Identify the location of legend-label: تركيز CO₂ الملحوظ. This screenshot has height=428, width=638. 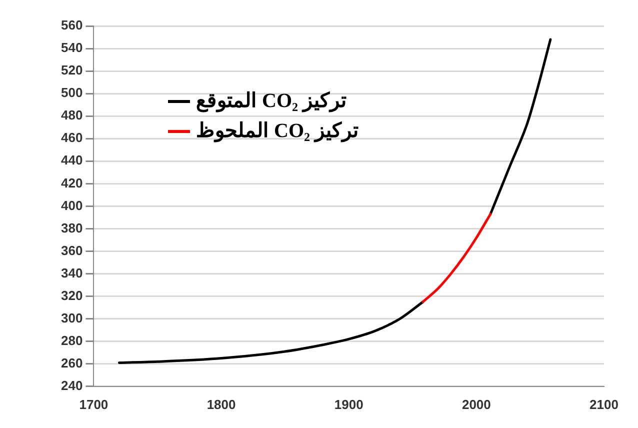
(277, 131).